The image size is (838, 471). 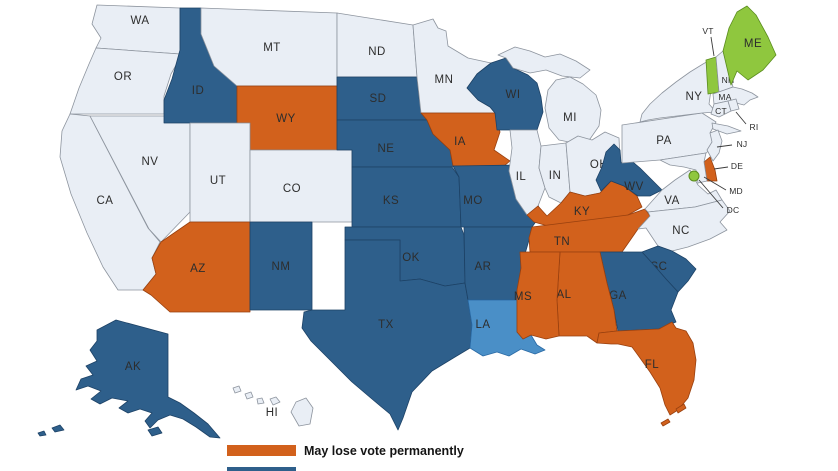 I want to click on state-co: CO, so click(x=301, y=186).